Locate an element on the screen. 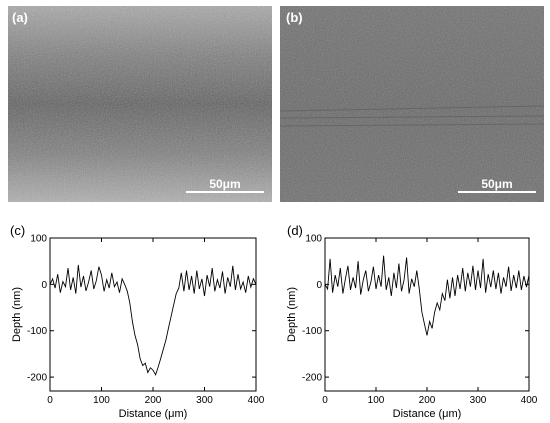 This screenshot has height=423, width=550. panel-label: (d) is located at coordinates (295, 230).